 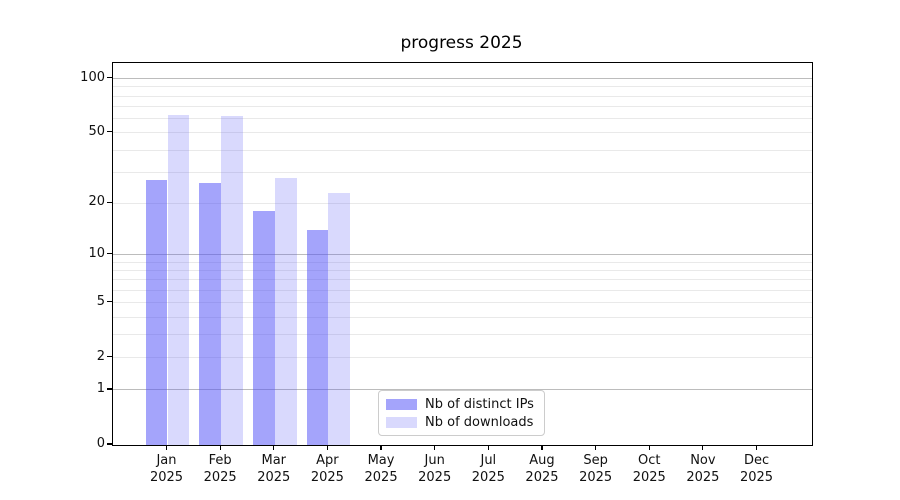 I want to click on x-tick-label-sep: Sep 2025, so click(x=596, y=469).